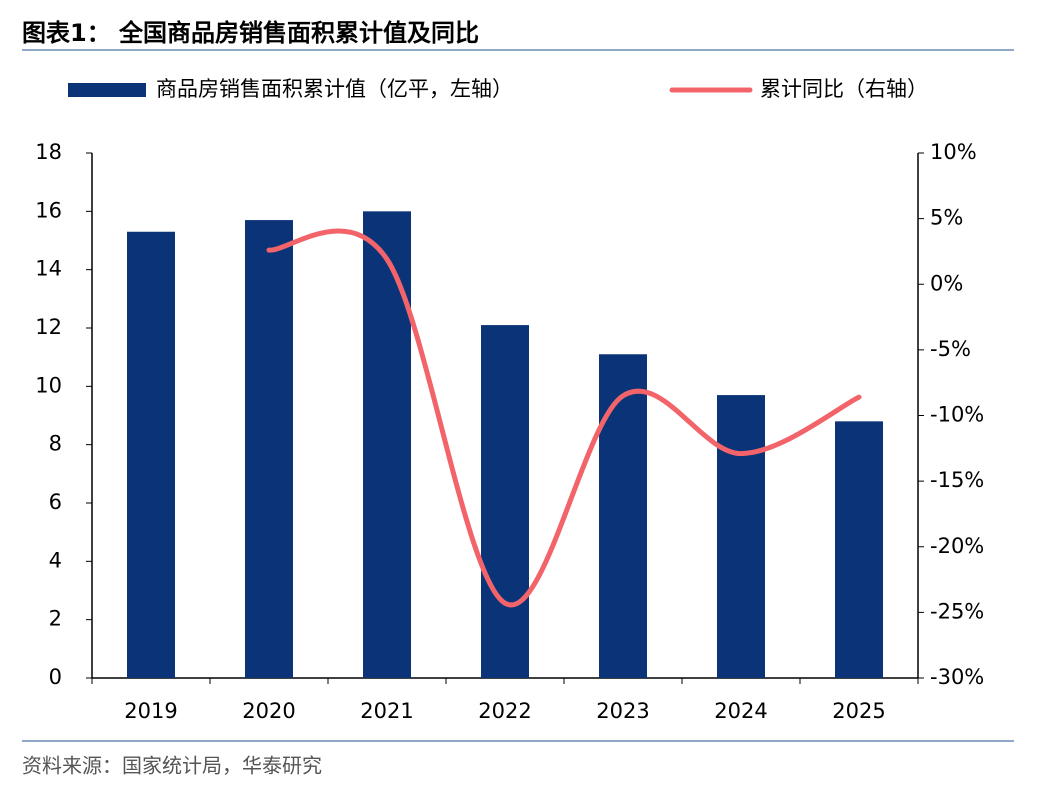 Image resolution: width=1048 pixels, height=792 pixels. I want to click on y-tick-label: 18, so click(48, 152).